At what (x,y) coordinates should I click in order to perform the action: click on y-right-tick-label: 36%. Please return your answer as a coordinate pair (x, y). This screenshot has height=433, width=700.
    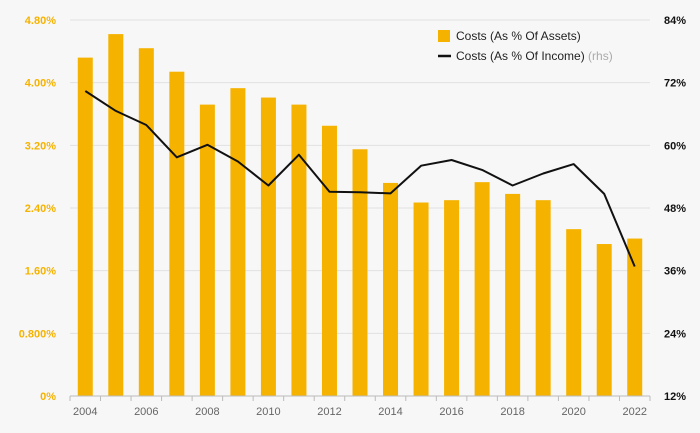
    Looking at the image, I should click on (675, 272).